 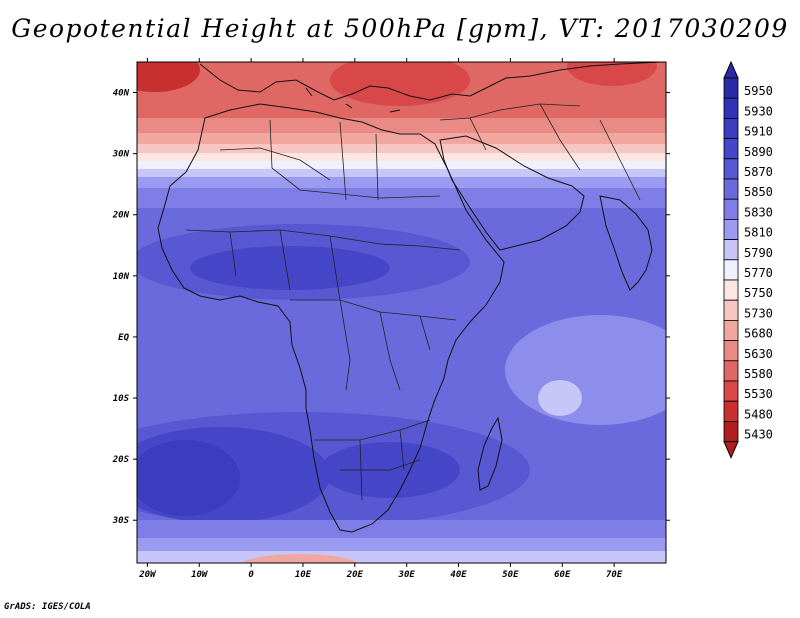 What do you see at coordinates (758, 354) in the screenshot?
I see `colorbar-label: 5630` at bounding box center [758, 354].